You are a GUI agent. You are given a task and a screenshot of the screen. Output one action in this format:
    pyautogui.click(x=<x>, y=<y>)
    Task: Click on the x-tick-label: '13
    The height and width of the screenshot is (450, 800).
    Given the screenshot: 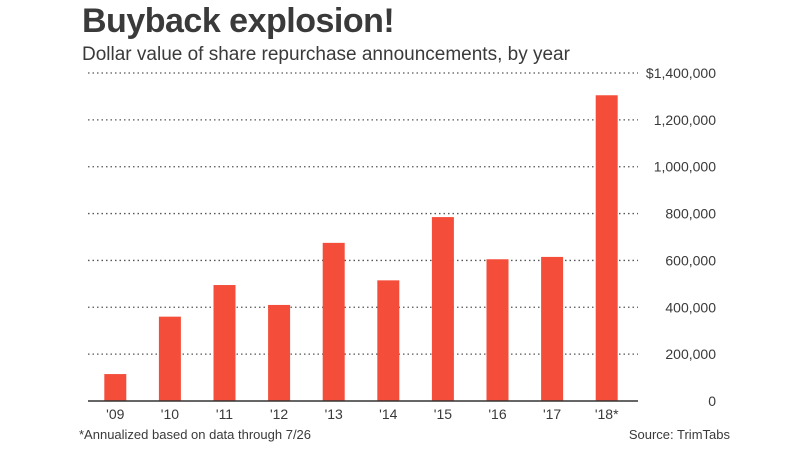 What is the action you would take?
    pyautogui.click(x=334, y=414)
    